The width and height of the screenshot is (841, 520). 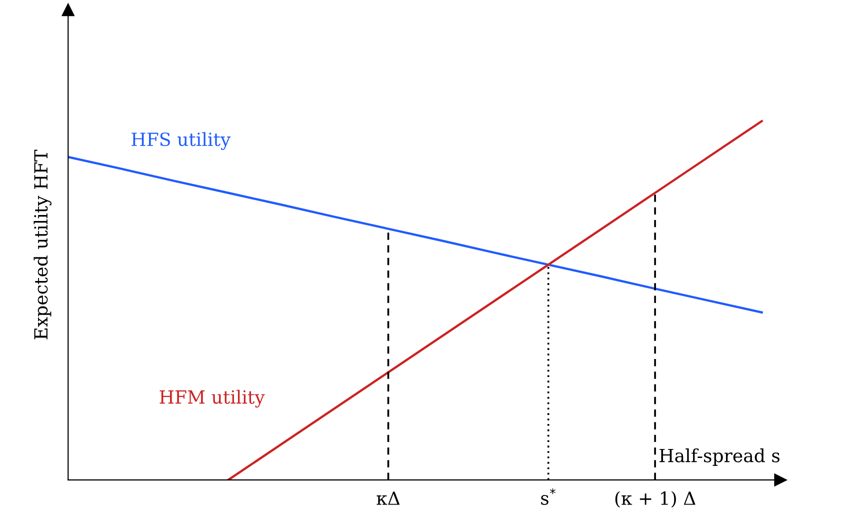 What do you see at coordinates (43, 245) in the screenshot?
I see `y-axis-title: Expected utility HFT` at bounding box center [43, 245].